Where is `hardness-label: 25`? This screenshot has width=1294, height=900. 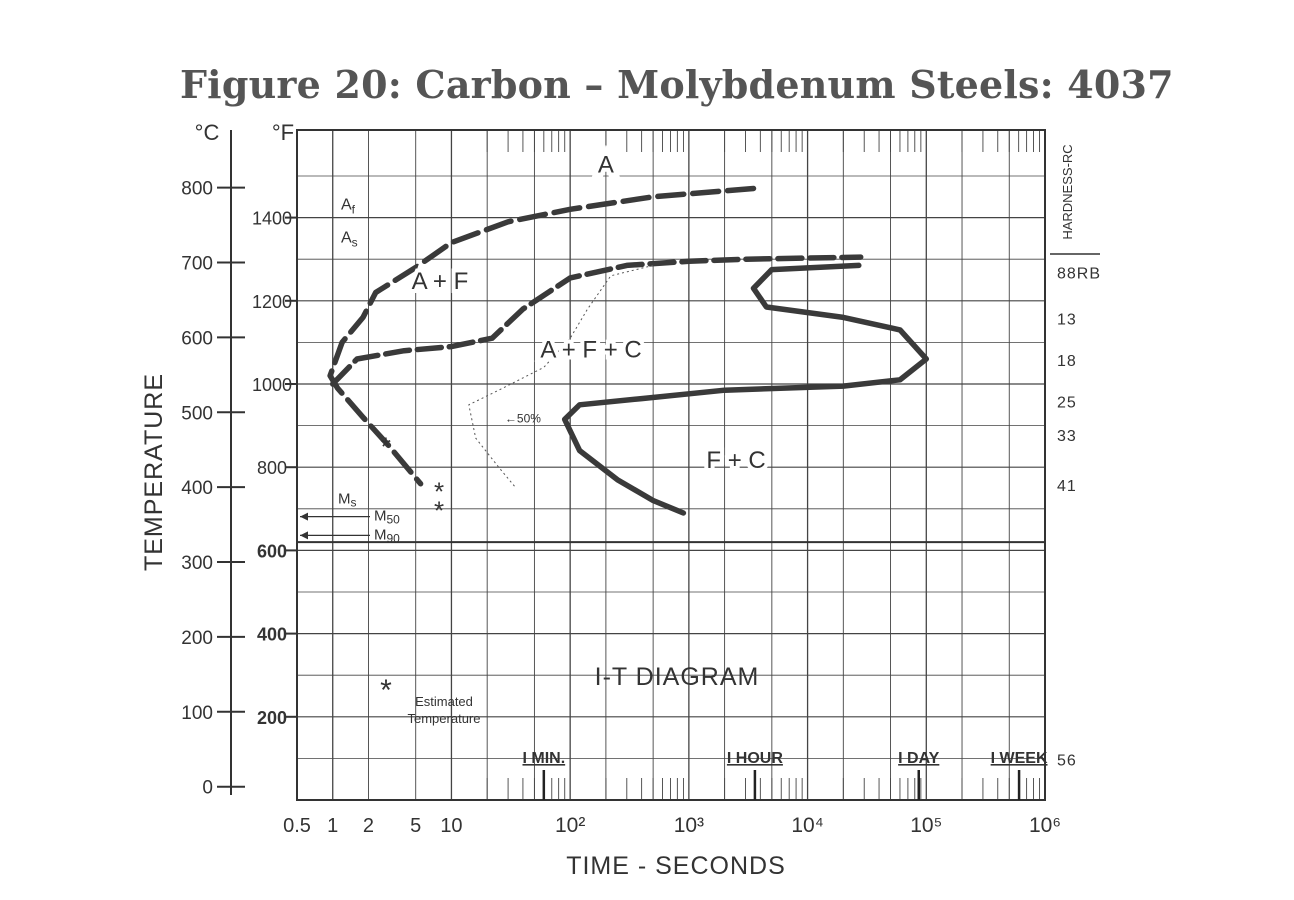
hardness-label: 25 is located at coordinates (1067, 403).